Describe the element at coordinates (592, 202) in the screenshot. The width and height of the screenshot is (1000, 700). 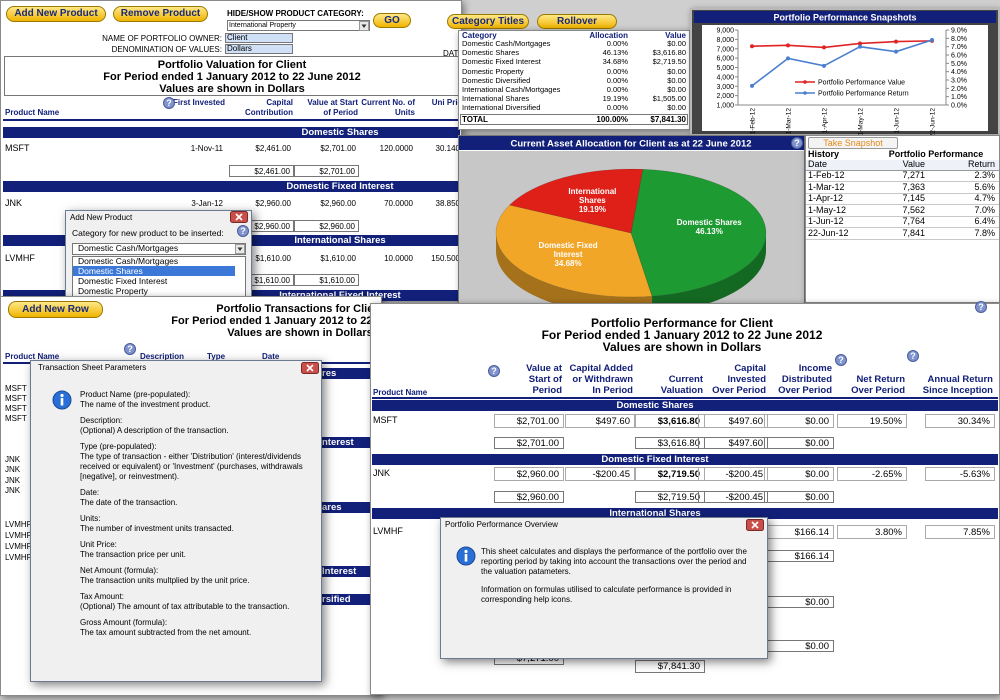
I see `pie-label: International Shares 19.19%` at that location.